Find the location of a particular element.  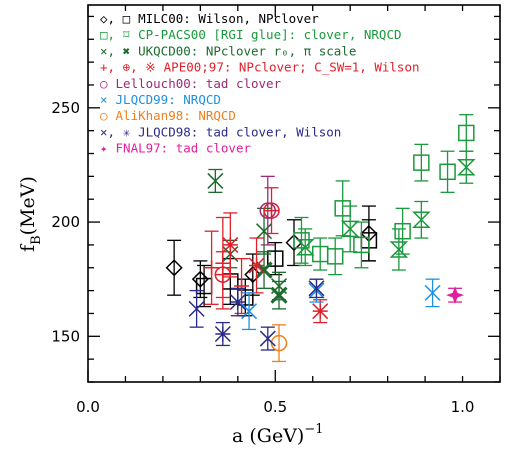

legend-entry: ✦ FNAL97: tad clover is located at coordinates (175, 148).